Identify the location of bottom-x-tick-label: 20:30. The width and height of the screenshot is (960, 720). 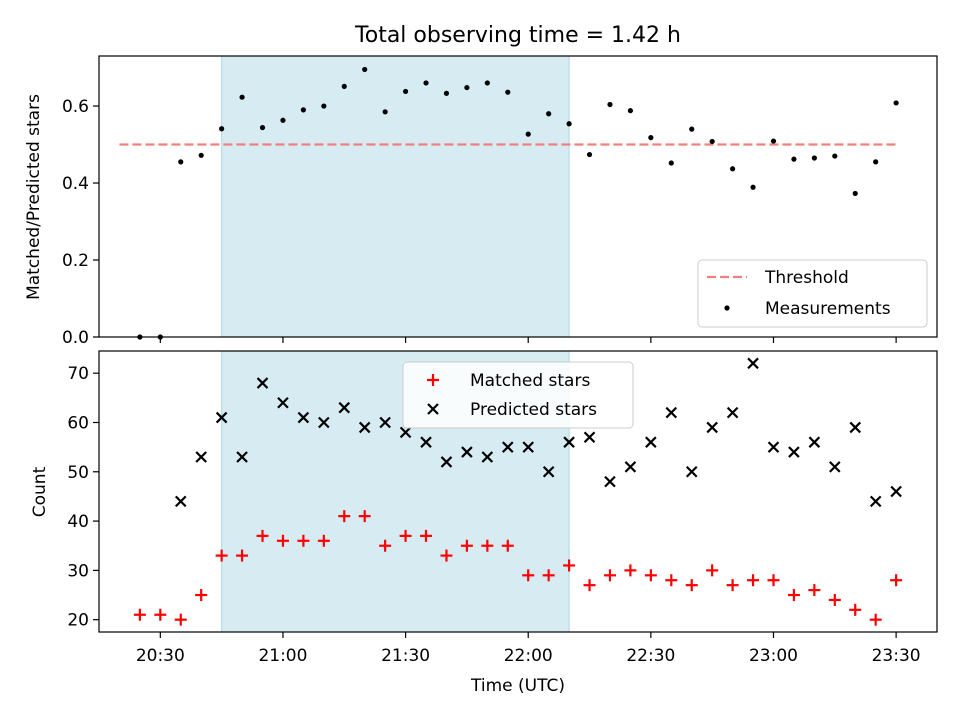
(160, 656).